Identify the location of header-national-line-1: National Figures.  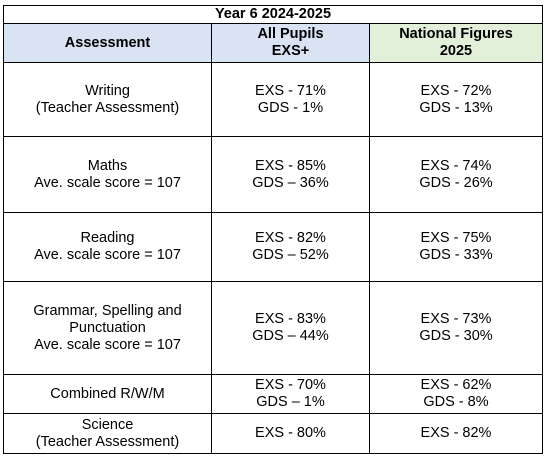
(456, 34).